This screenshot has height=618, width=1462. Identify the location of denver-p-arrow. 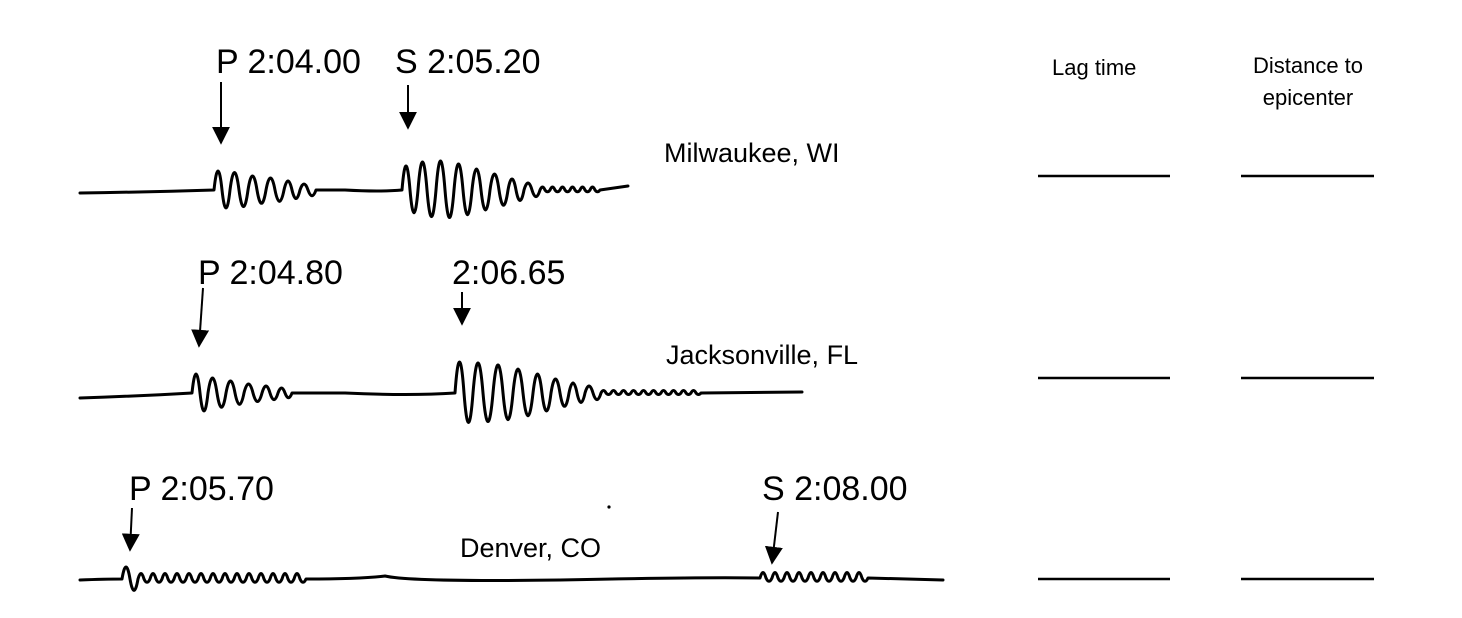
(130, 529).